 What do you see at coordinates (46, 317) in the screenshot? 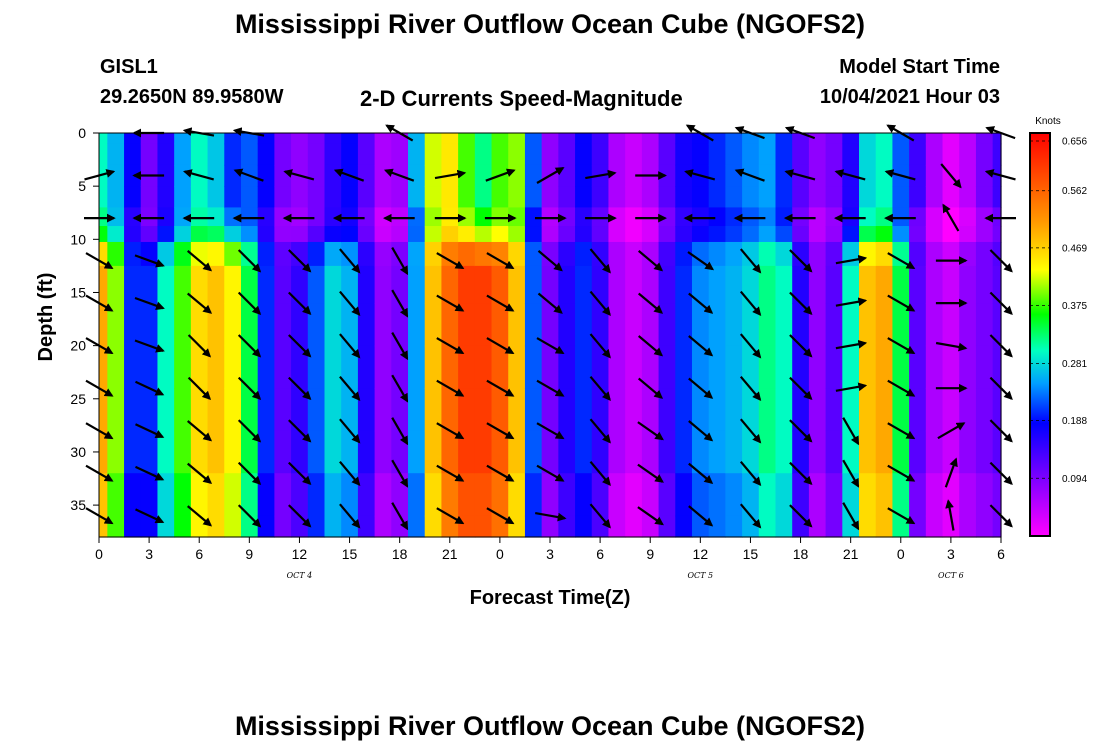
I see `y-axis-label: Depth (ft)` at bounding box center [46, 317].